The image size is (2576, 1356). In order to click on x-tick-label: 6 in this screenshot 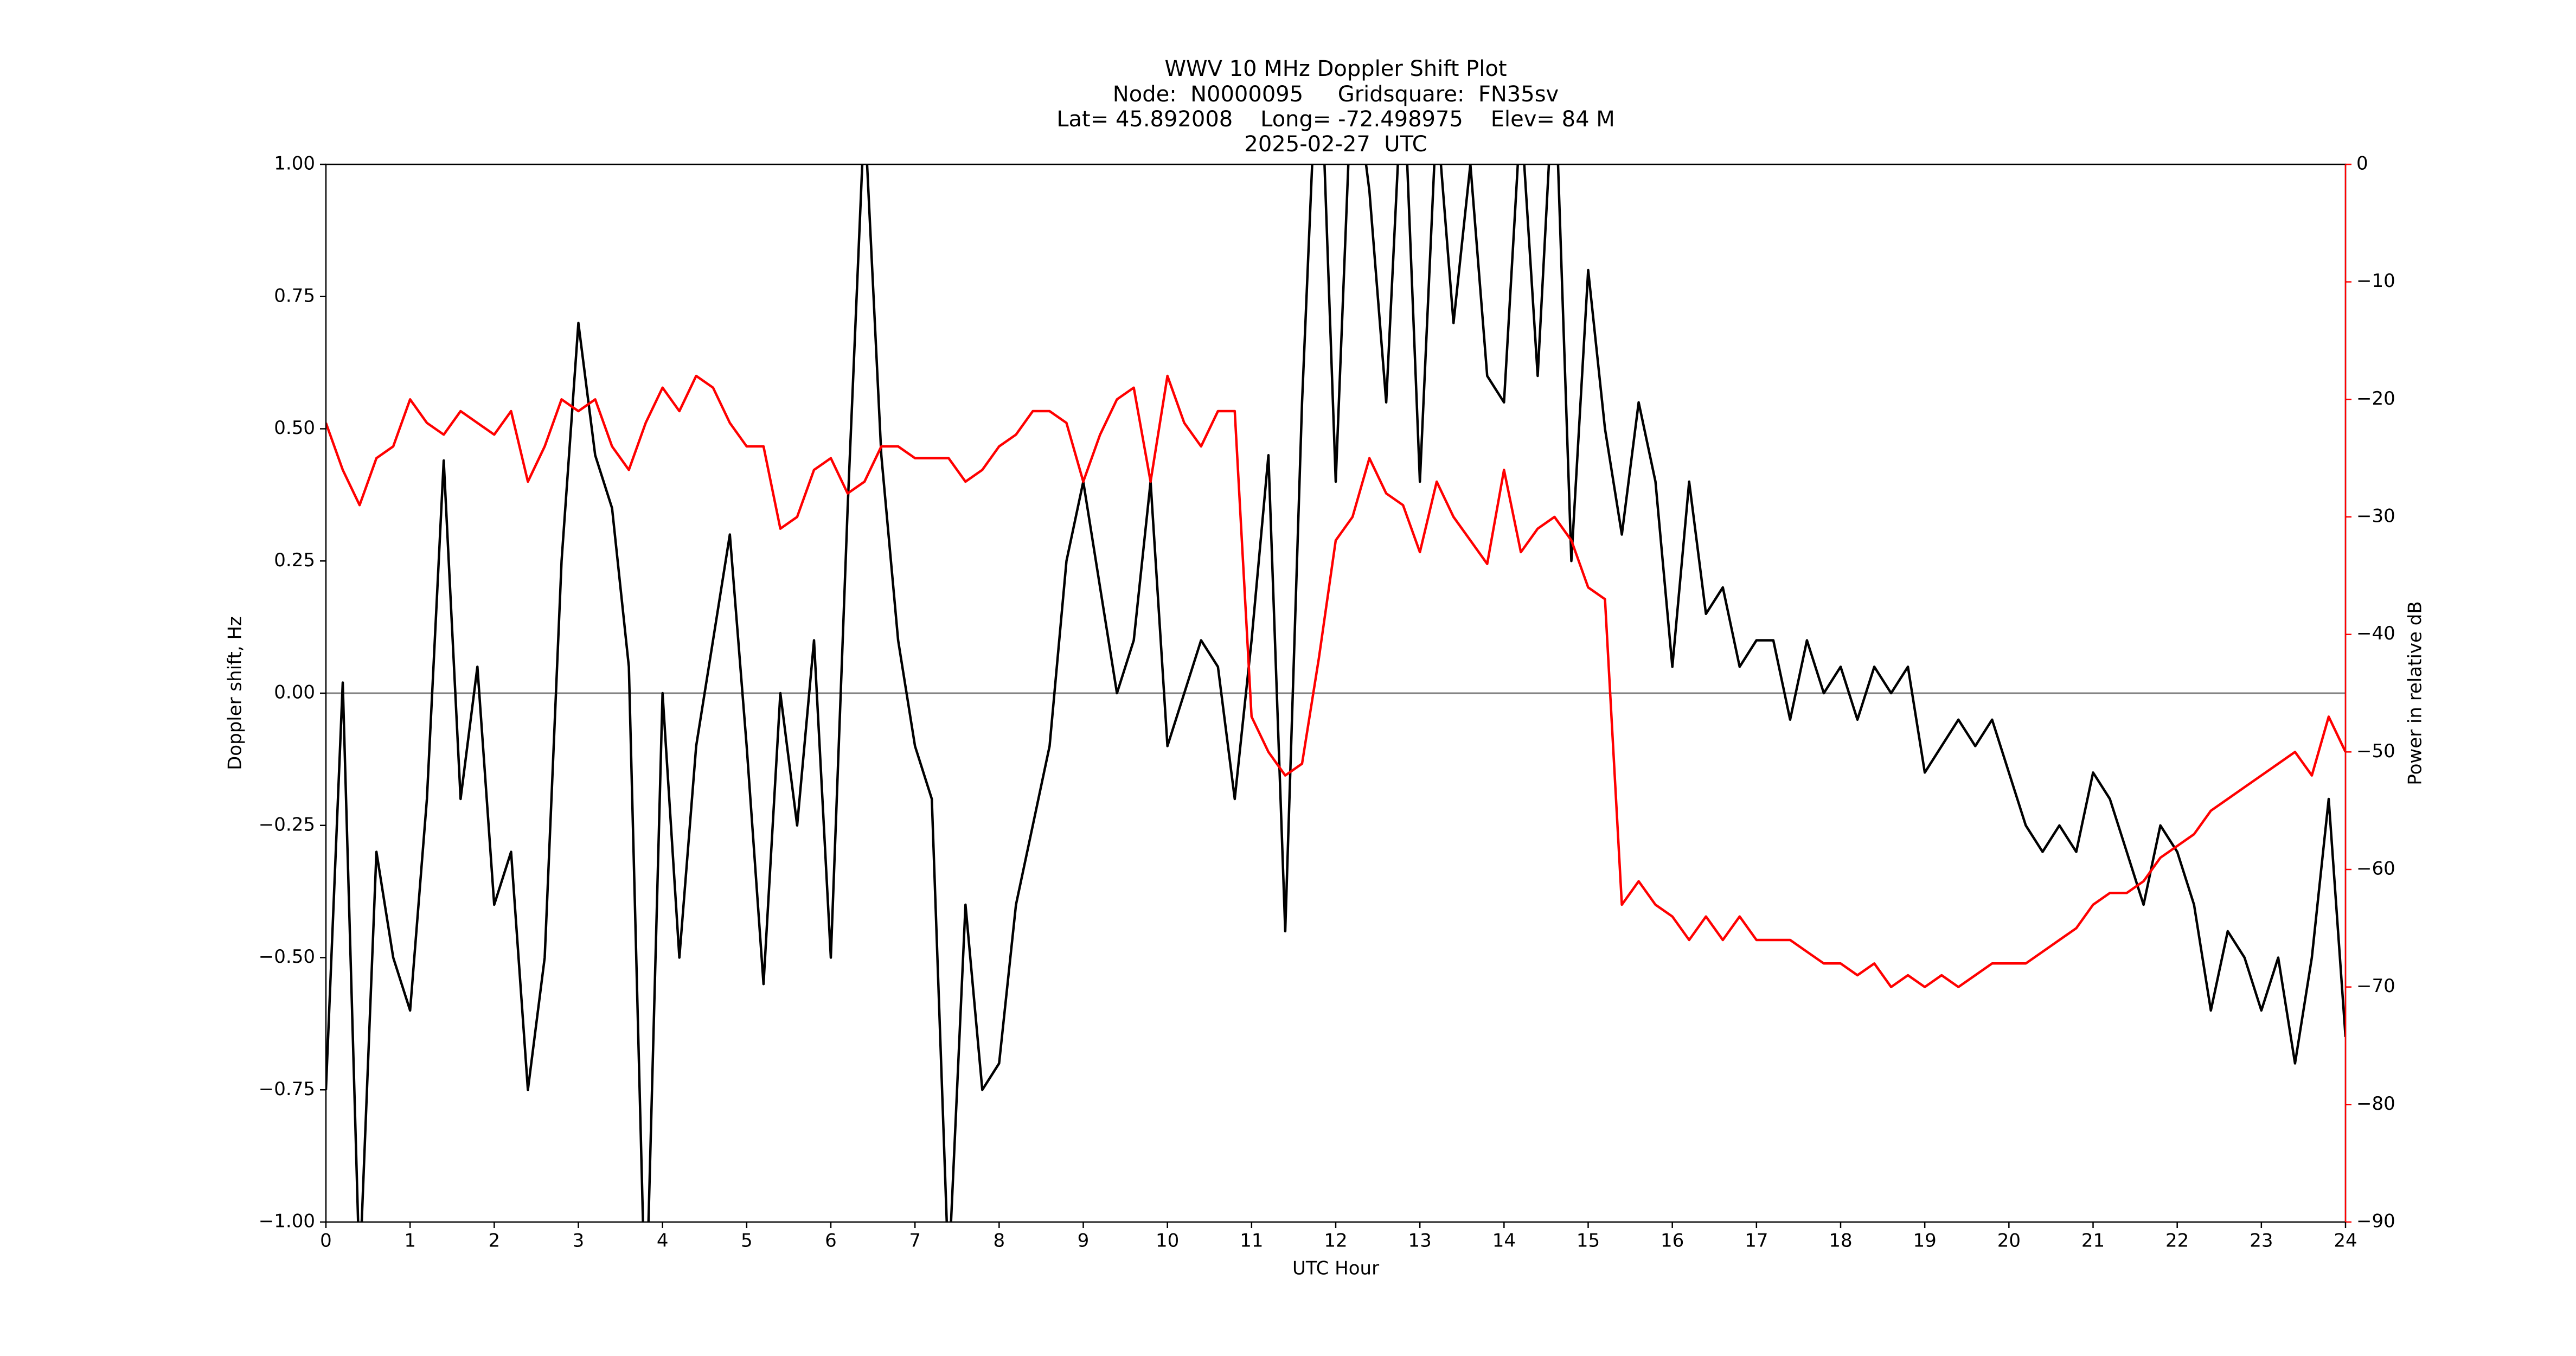, I will do `click(831, 1241)`.